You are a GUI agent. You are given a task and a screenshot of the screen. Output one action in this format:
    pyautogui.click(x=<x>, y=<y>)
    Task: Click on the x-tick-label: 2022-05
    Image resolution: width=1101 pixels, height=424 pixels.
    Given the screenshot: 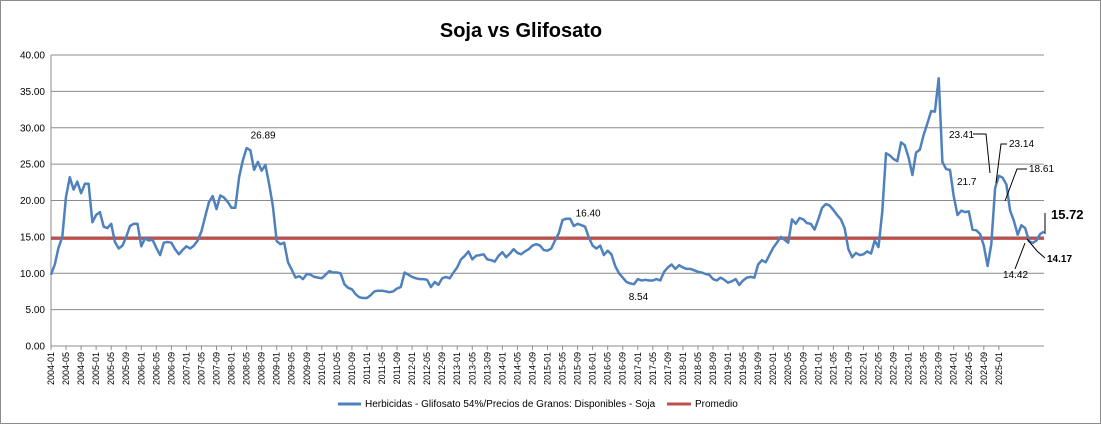 What is the action you would take?
    pyautogui.click(x=879, y=368)
    